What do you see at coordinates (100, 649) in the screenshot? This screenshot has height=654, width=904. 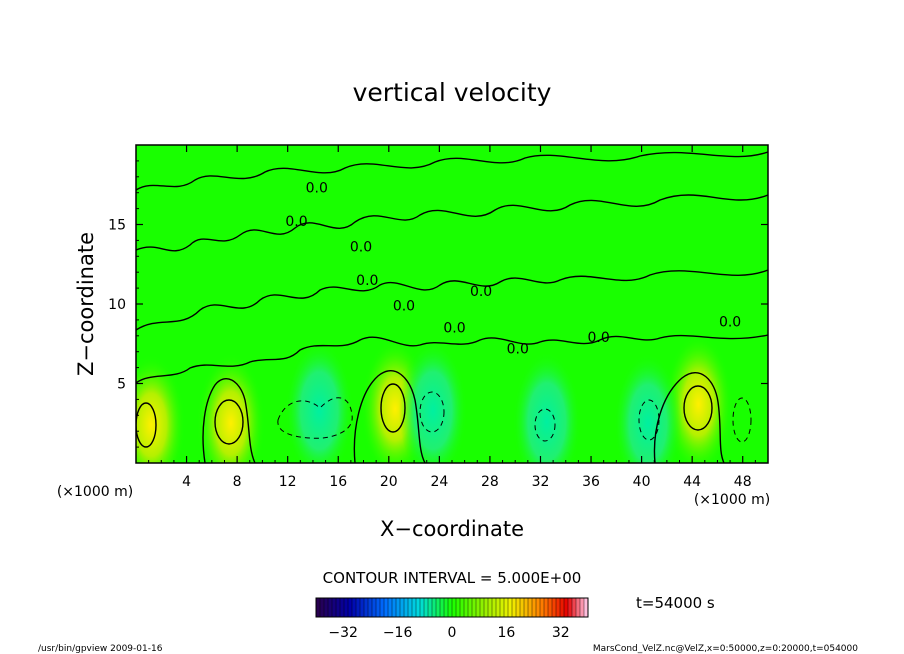 I see `footer-left: /usr/bin/gpview 2009-01-16` at bounding box center [100, 649].